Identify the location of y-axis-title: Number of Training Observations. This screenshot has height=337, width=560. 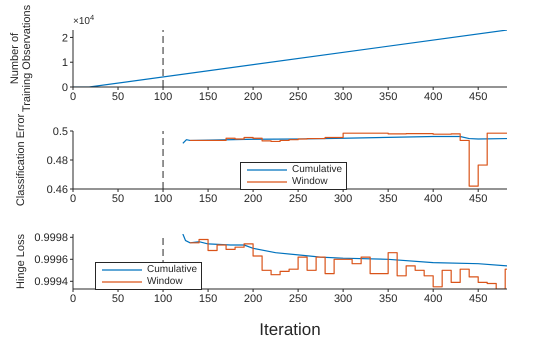
(21, 58).